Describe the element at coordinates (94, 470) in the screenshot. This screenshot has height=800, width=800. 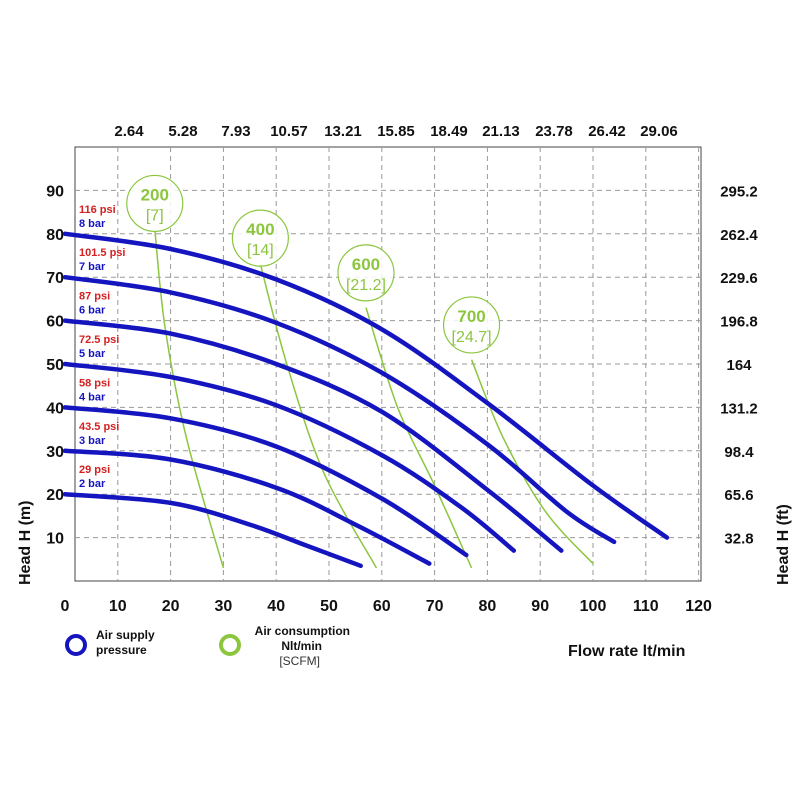
I see `pressure-psi-label: 29 psi` at that location.